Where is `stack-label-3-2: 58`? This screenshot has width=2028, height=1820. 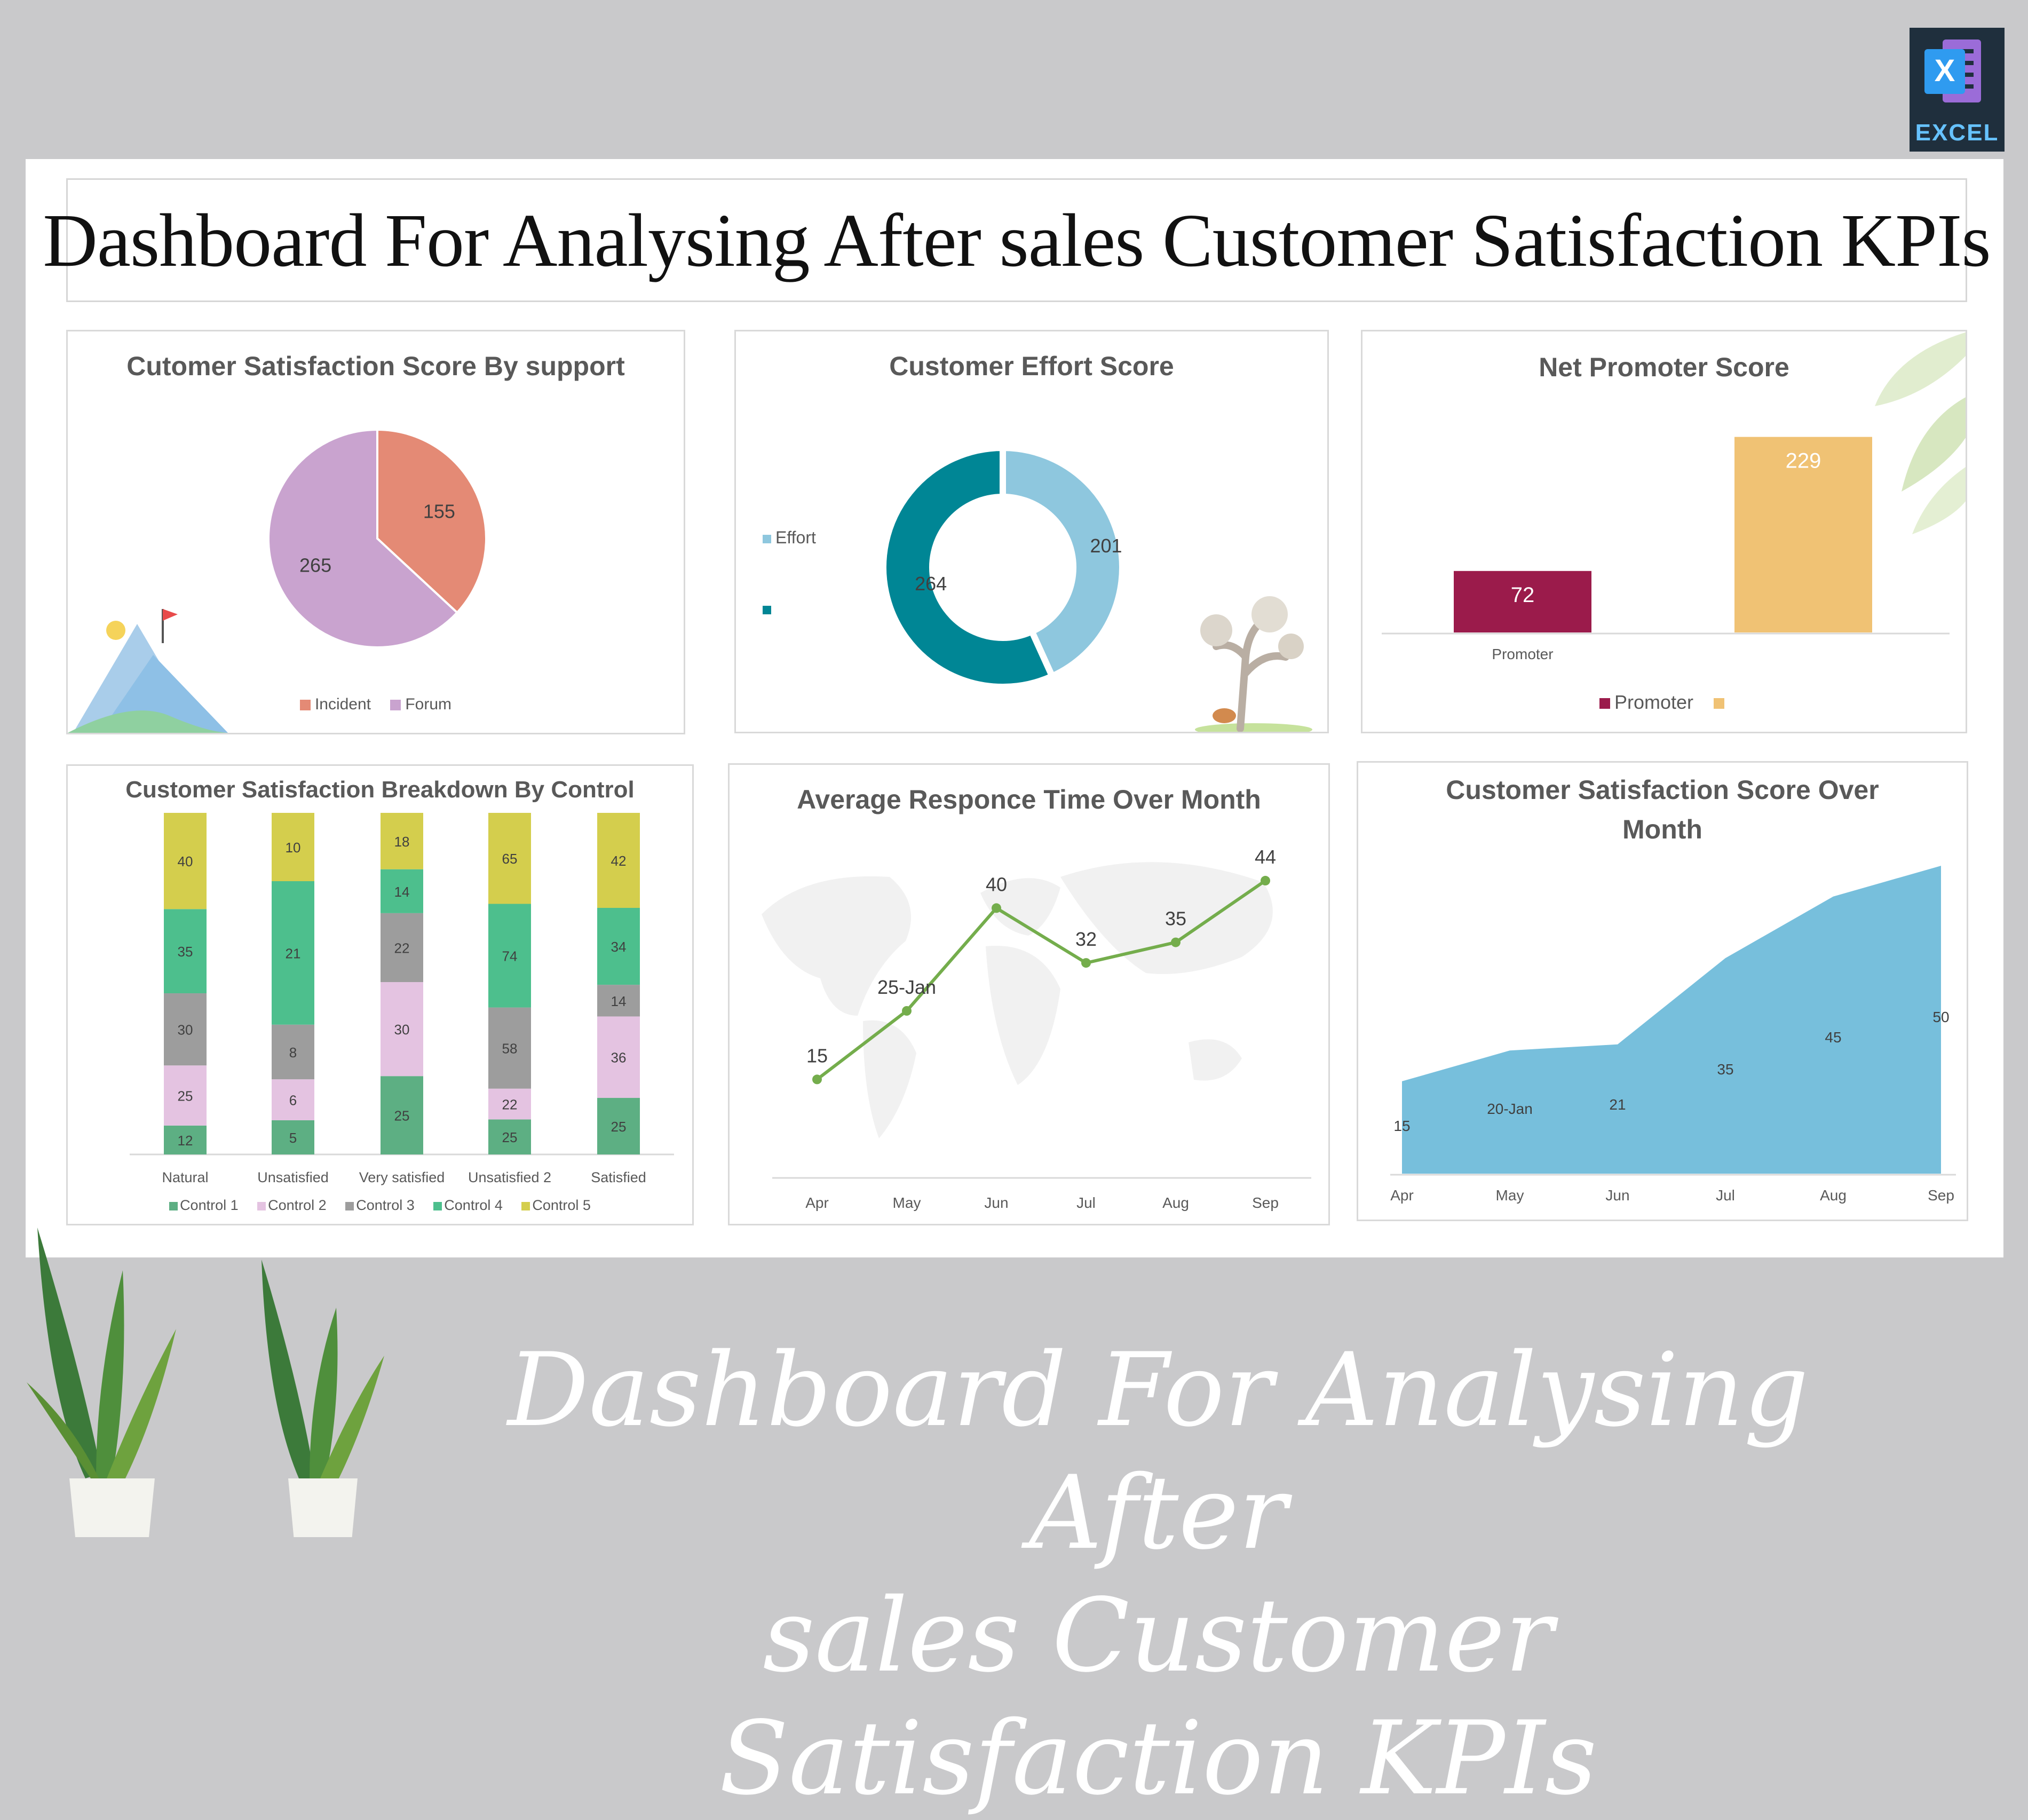 stack-label-3-2: 58 is located at coordinates (510, 1049).